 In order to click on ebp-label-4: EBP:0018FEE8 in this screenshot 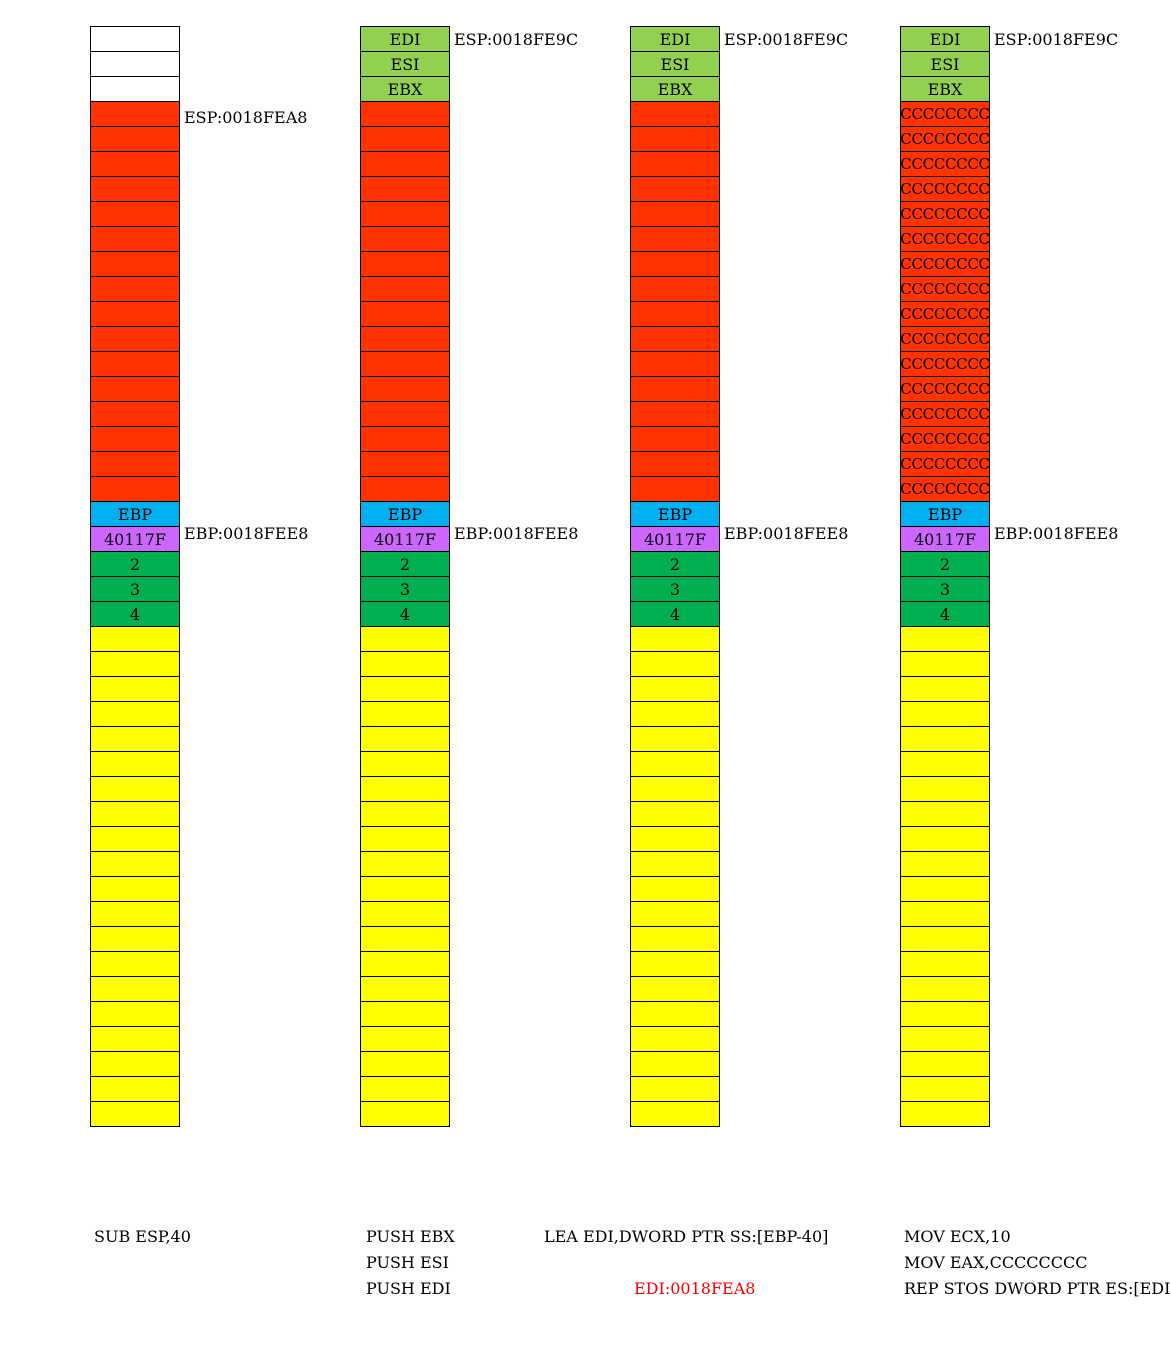, I will do `click(1056, 533)`.